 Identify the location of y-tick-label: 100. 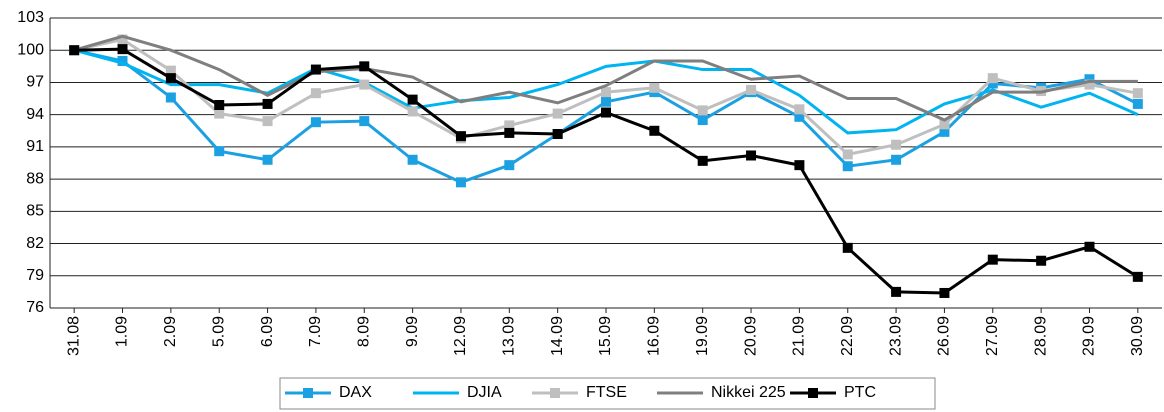
(30, 49).